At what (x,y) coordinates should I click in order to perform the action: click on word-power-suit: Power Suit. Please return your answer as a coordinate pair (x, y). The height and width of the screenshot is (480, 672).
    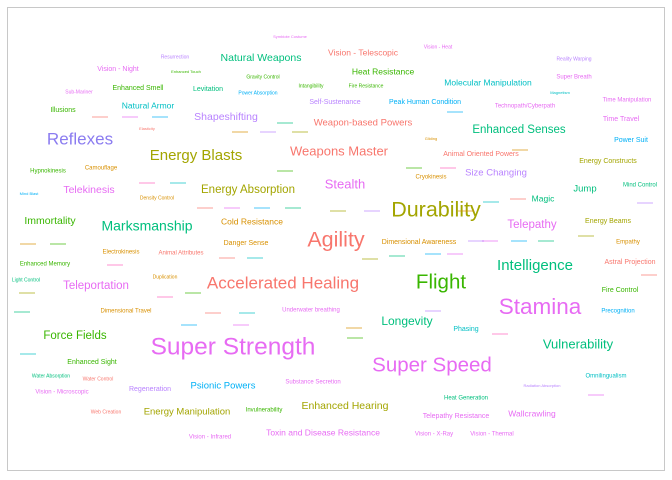
    Looking at the image, I should click on (631, 140).